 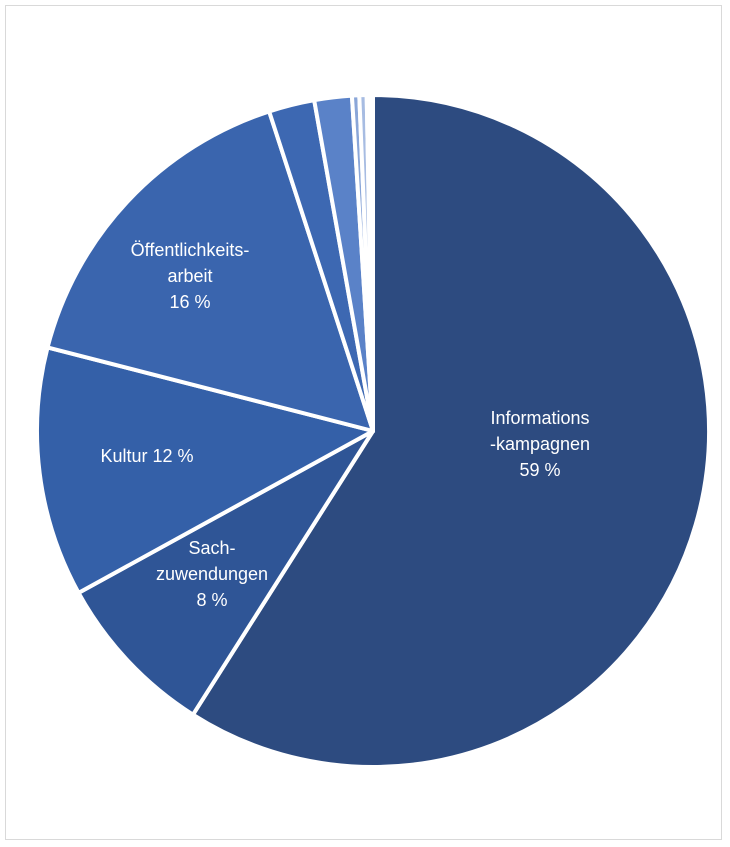 I want to click on slice-label-2: Kultur 12 %, so click(x=146, y=456).